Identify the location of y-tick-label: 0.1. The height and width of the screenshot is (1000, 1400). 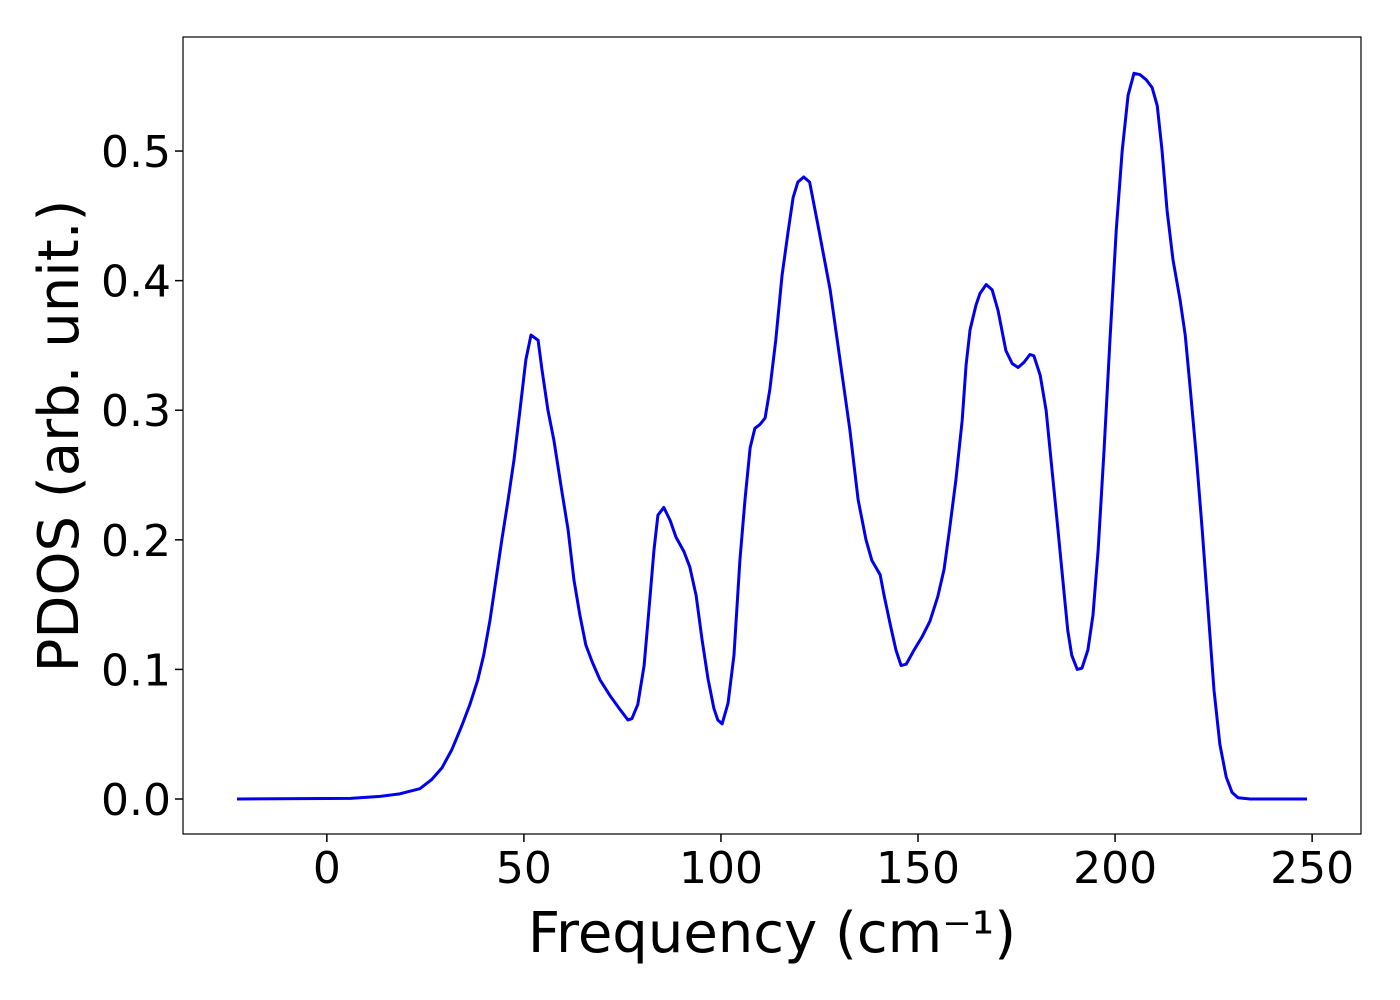
(136, 670).